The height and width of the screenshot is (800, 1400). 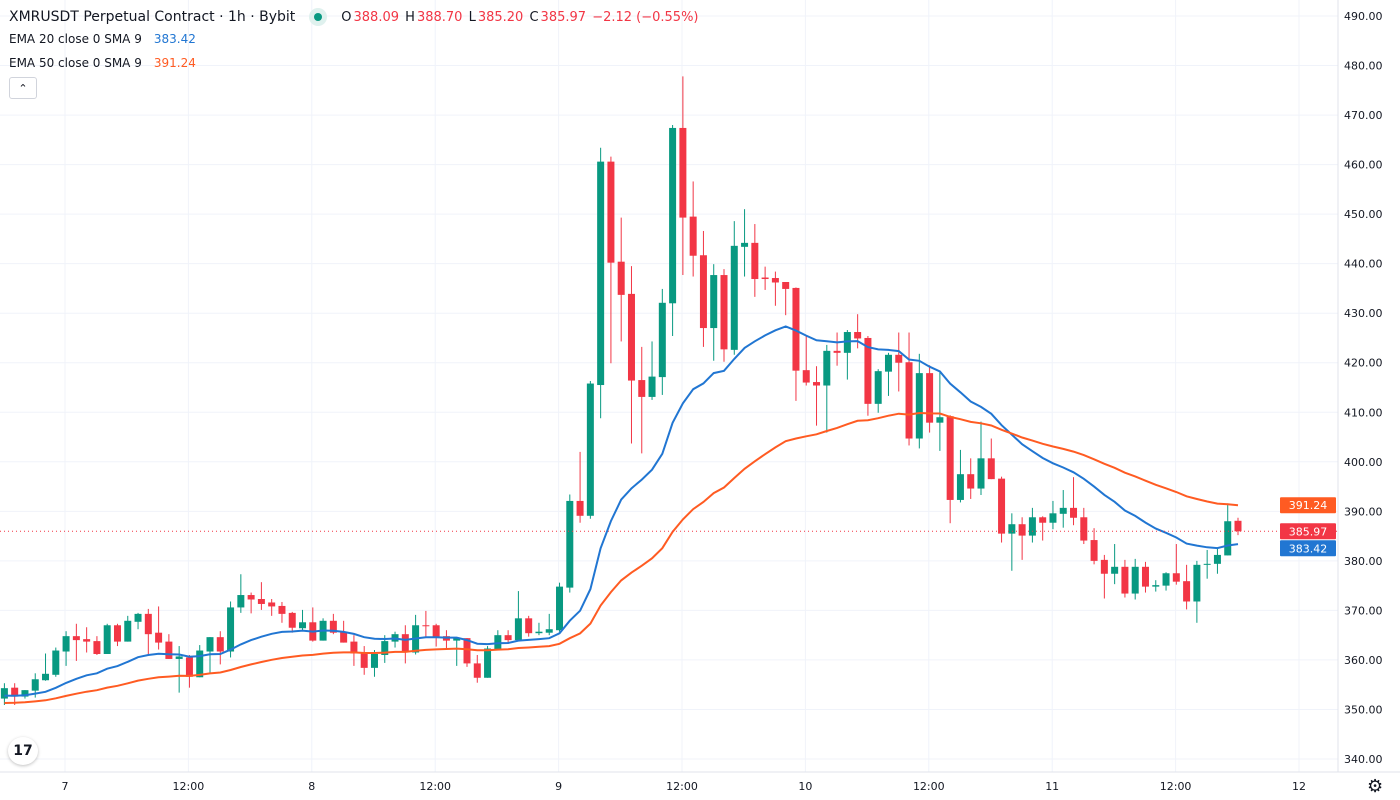 I want to click on collapse-legend-button: ⌃, so click(x=23, y=88).